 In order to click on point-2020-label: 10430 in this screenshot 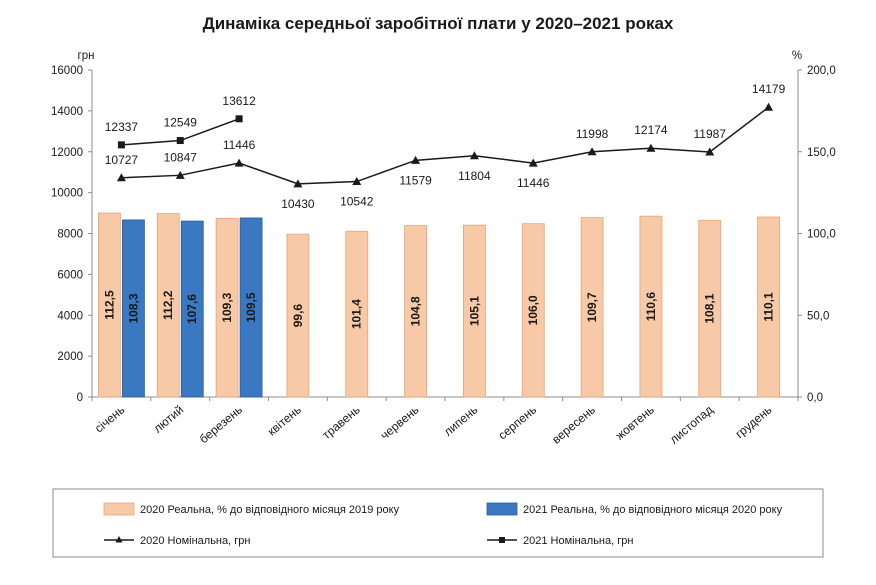, I will do `click(298, 204)`.